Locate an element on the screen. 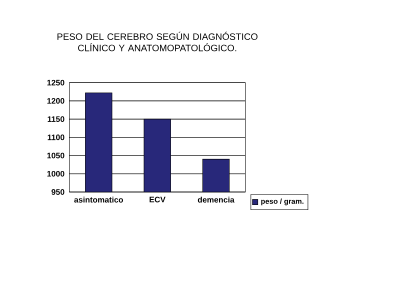  y-tick-label: 1250 is located at coordinates (55, 83).